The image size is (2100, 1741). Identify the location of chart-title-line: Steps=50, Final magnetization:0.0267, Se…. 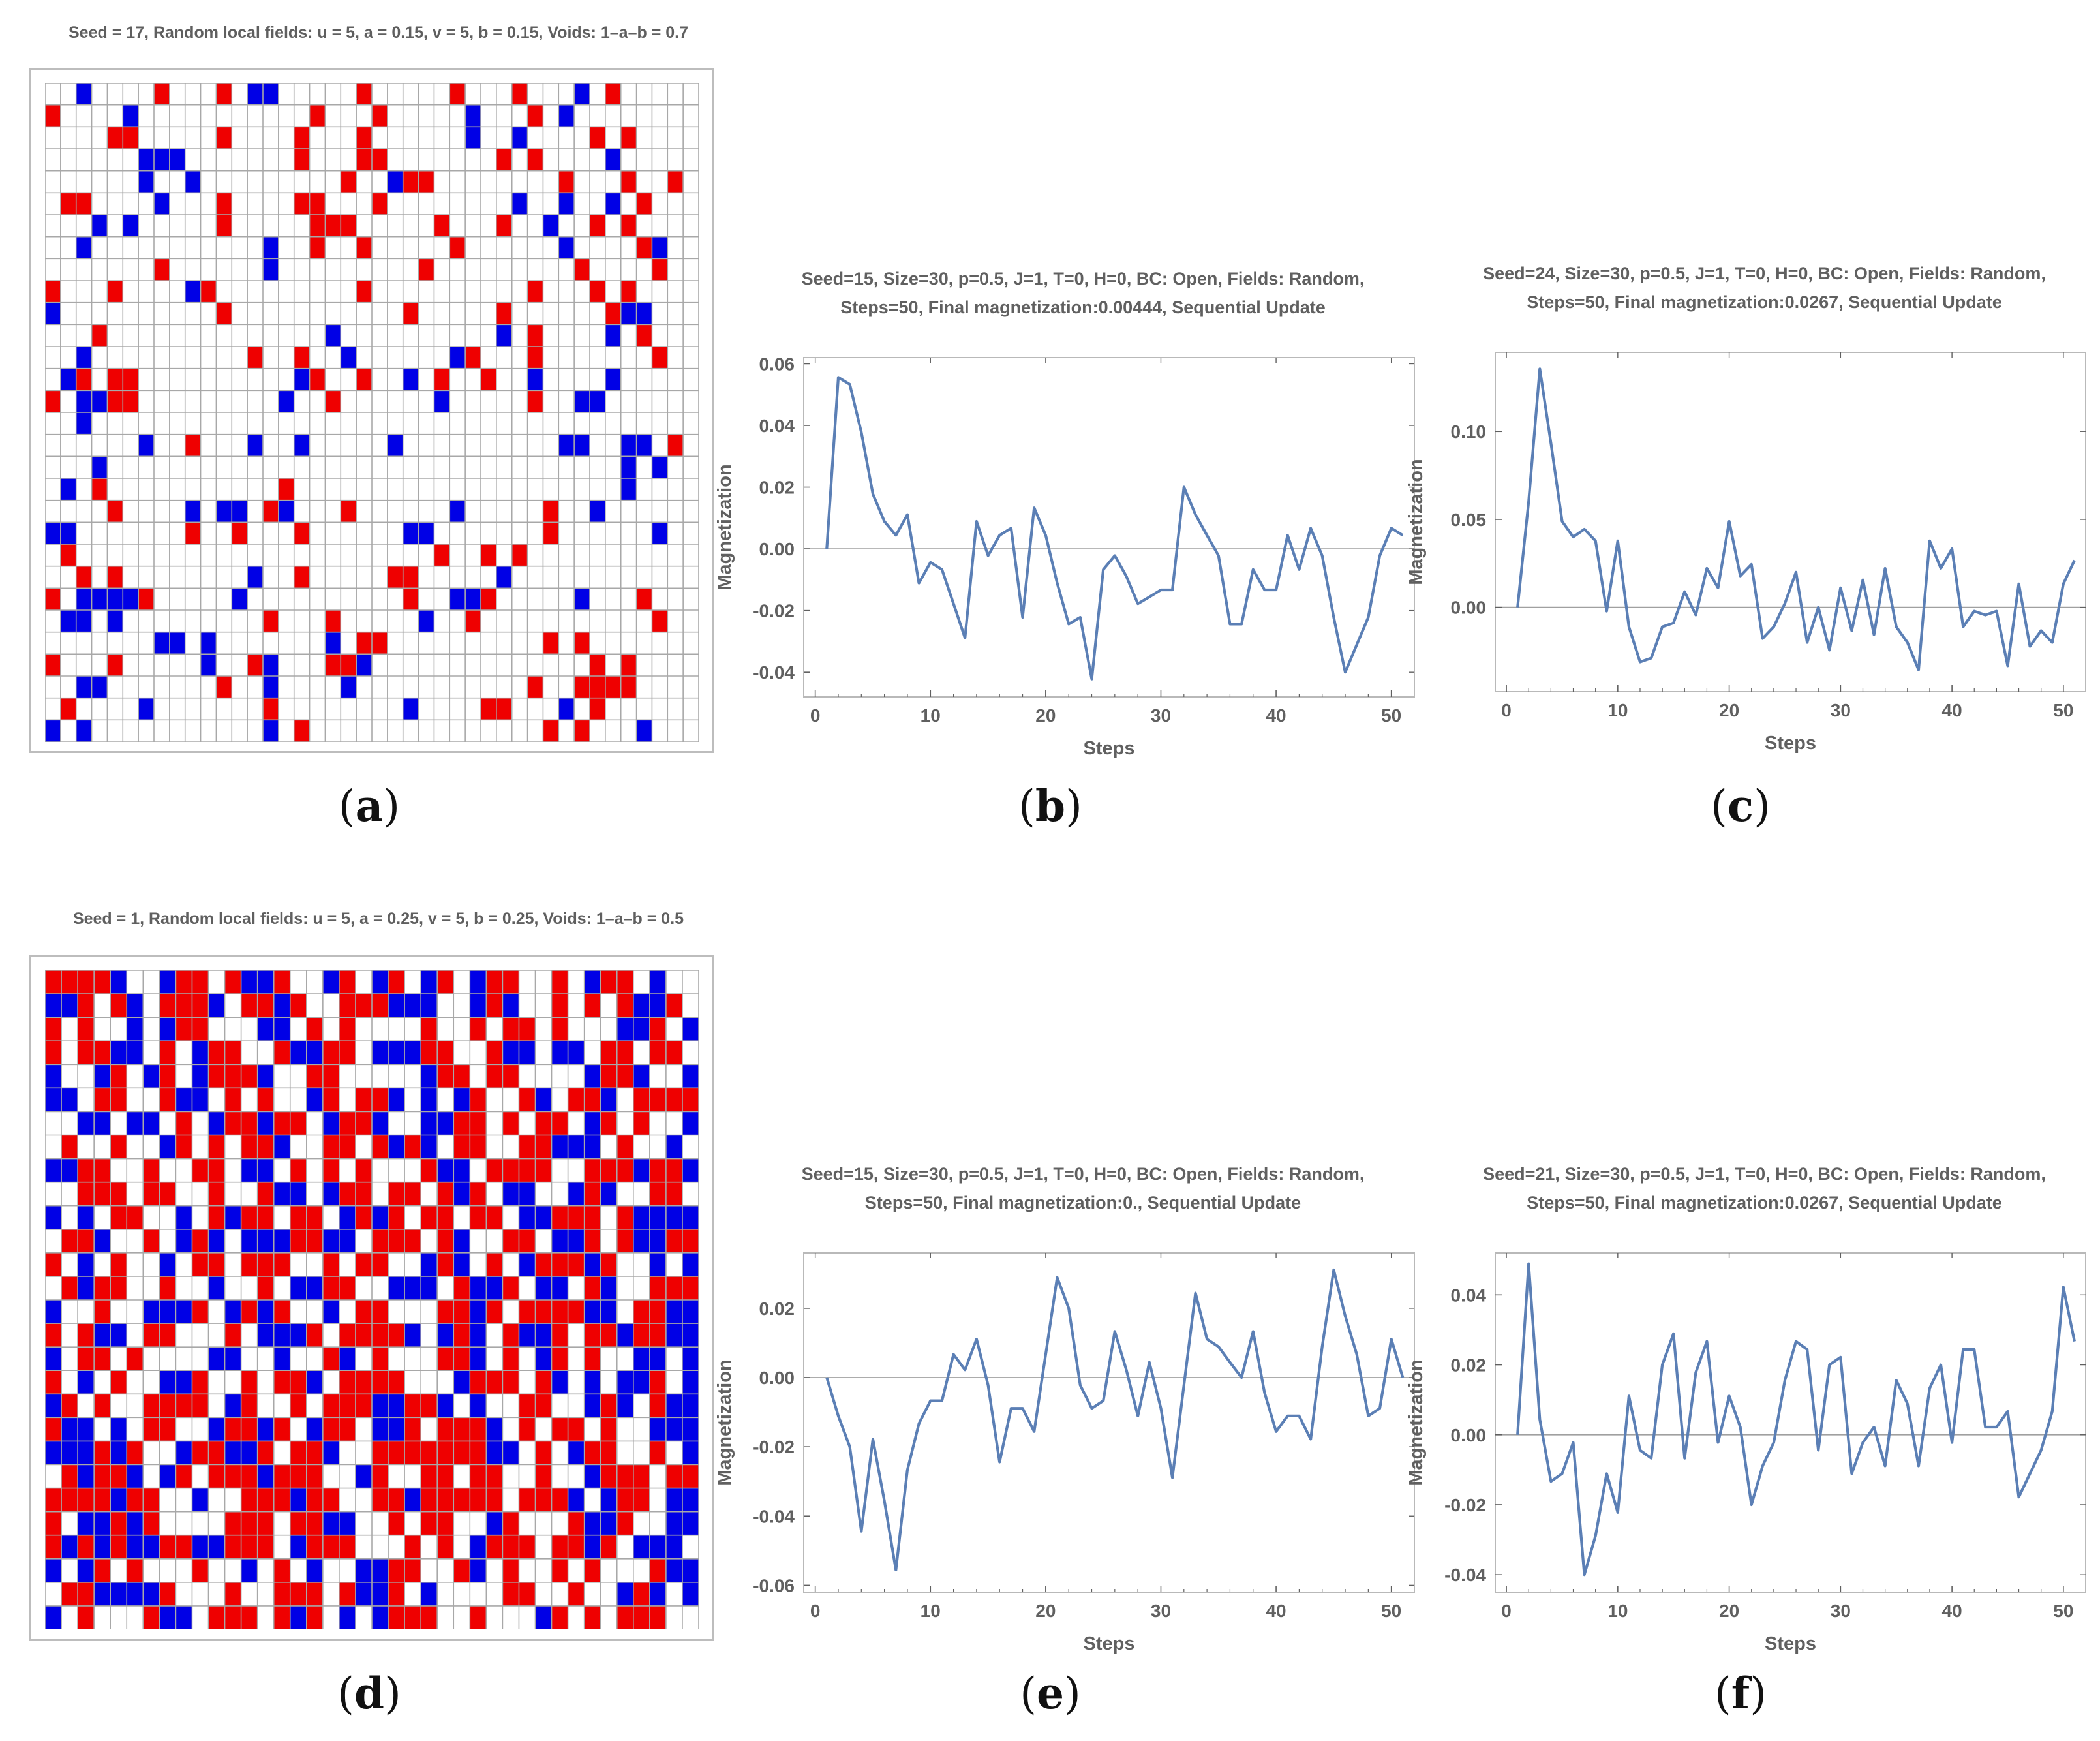
(1764, 1202).